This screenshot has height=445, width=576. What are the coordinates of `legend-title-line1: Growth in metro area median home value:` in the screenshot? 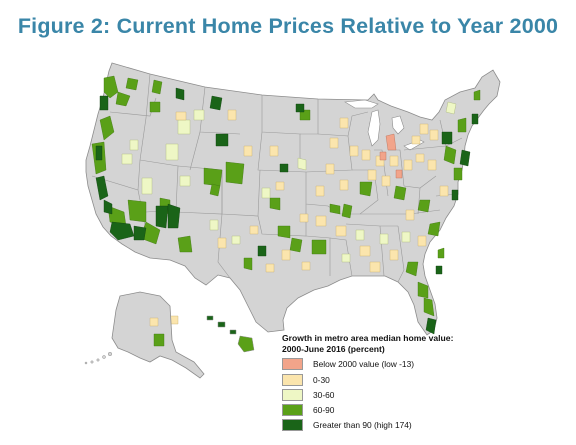 It's located at (368, 338).